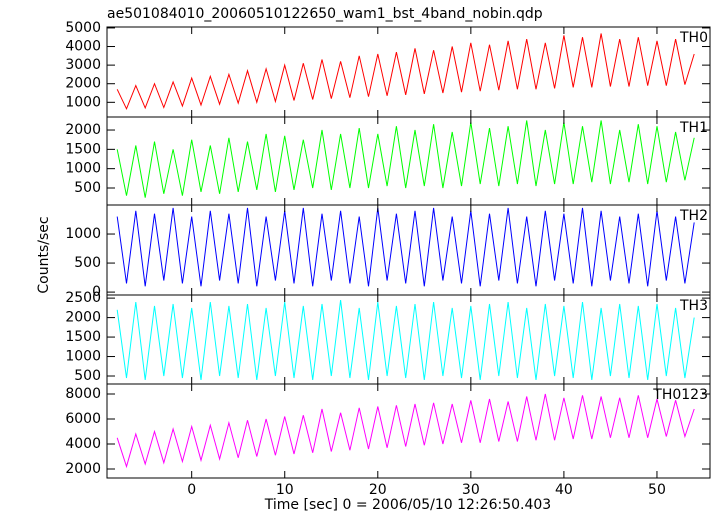  I want to click on x-tick-label: 40, so click(564, 490).